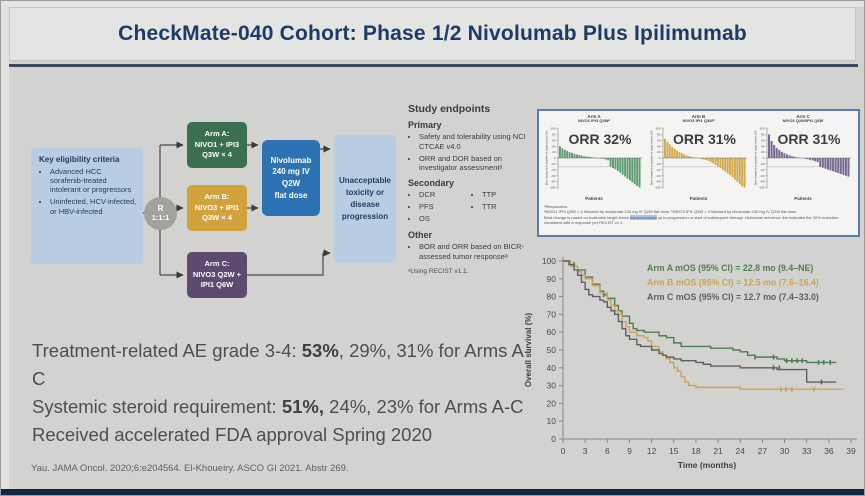 The width and height of the screenshot is (865, 496). What do you see at coordinates (552, 403) in the screenshot?
I see `svg-text: 20` at bounding box center [552, 403].